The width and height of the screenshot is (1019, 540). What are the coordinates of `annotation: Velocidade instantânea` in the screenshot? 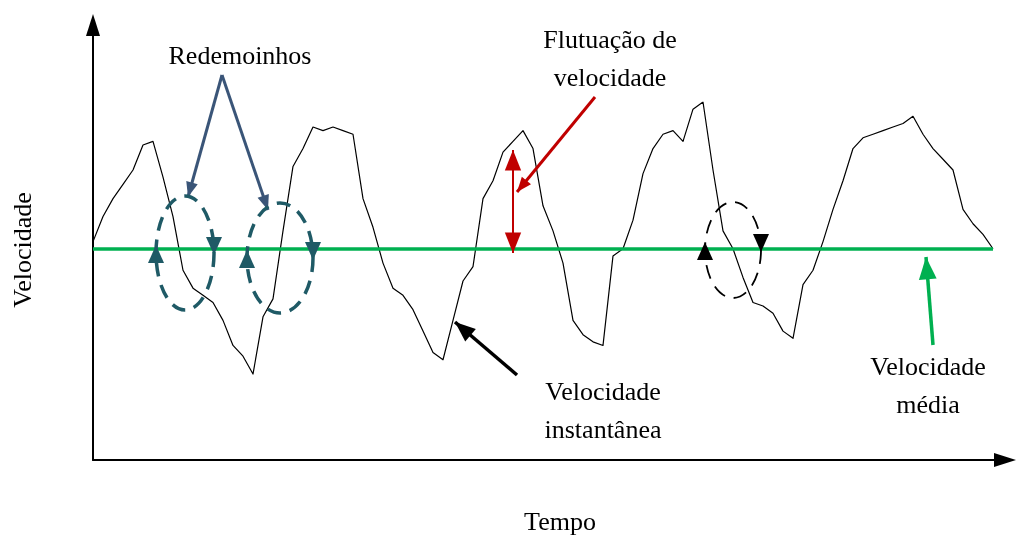 It's located at (603, 410).